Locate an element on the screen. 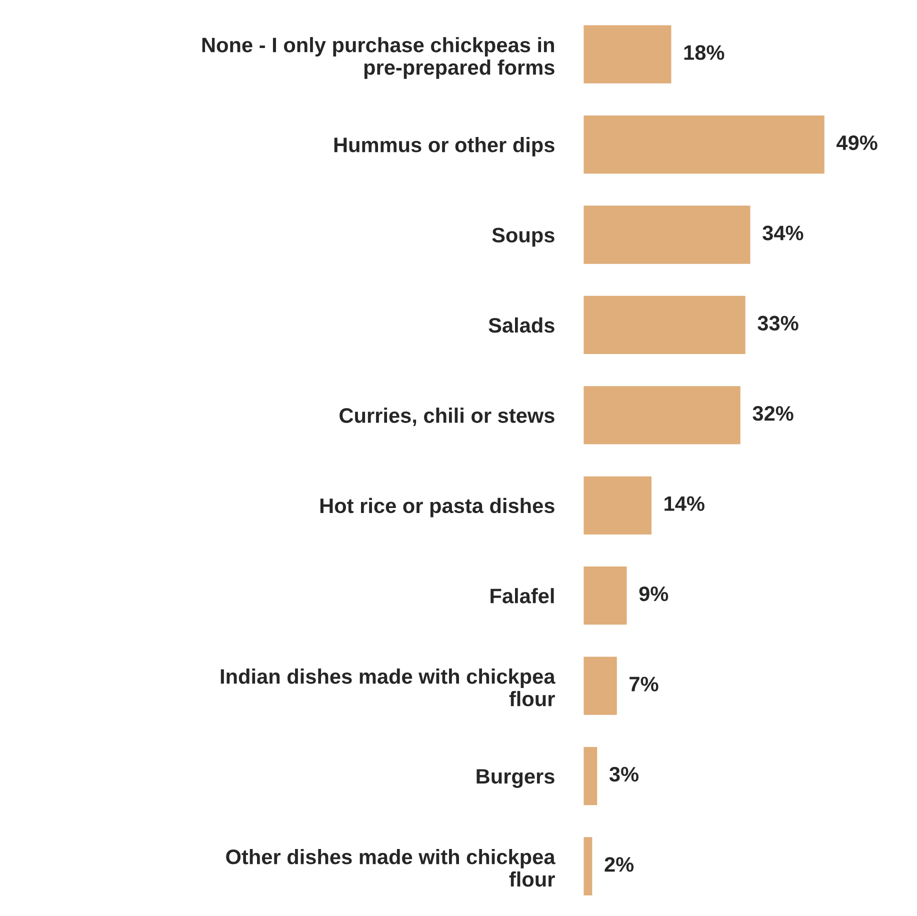 The height and width of the screenshot is (916, 917). data-label: 7% is located at coordinates (644, 684).